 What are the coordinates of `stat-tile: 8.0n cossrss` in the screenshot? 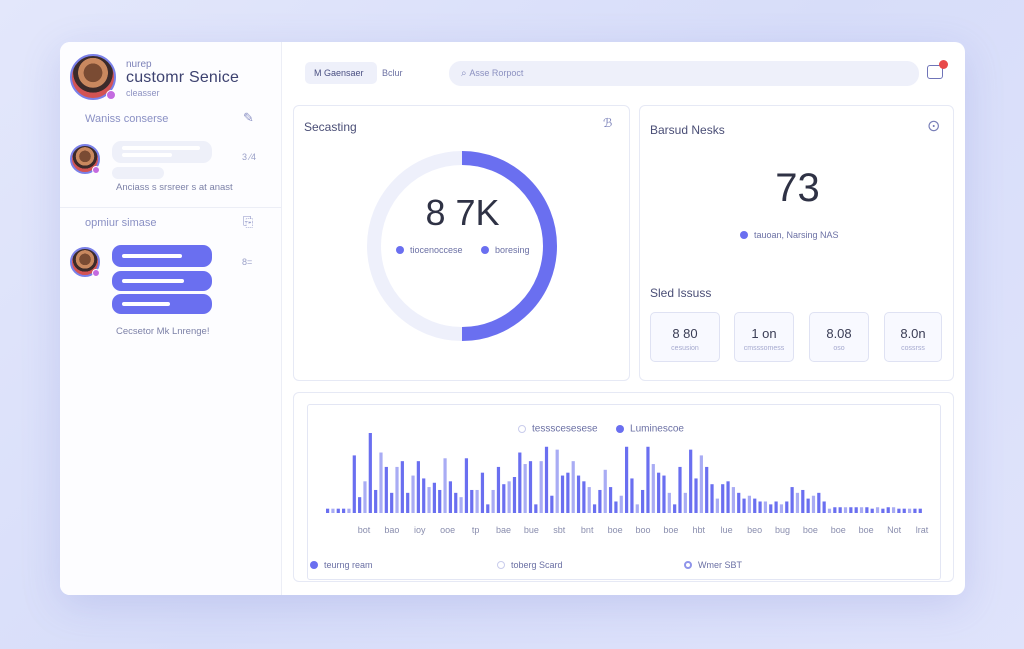 It's located at (913, 337).